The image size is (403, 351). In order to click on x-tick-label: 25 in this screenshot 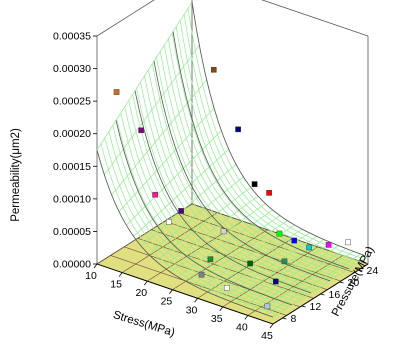, I will do `click(167, 302)`.